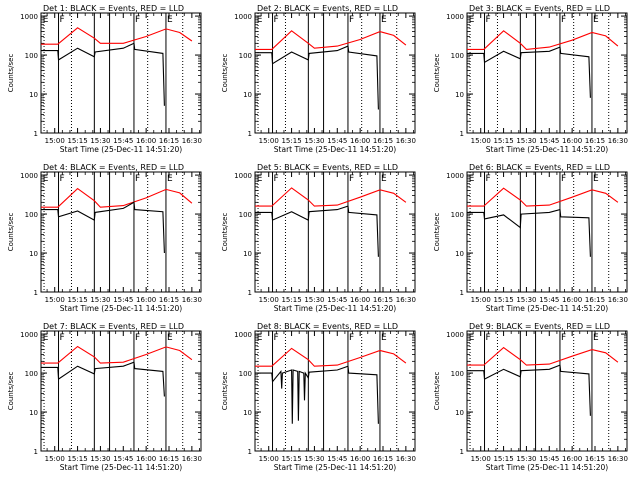 Image resolution: width=640 pixels, height=484 pixels. What do you see at coordinates (327, 8) in the screenshot?
I see `panel-title: Det 2: BLACK = Events, RED = LLD` at bounding box center [327, 8].